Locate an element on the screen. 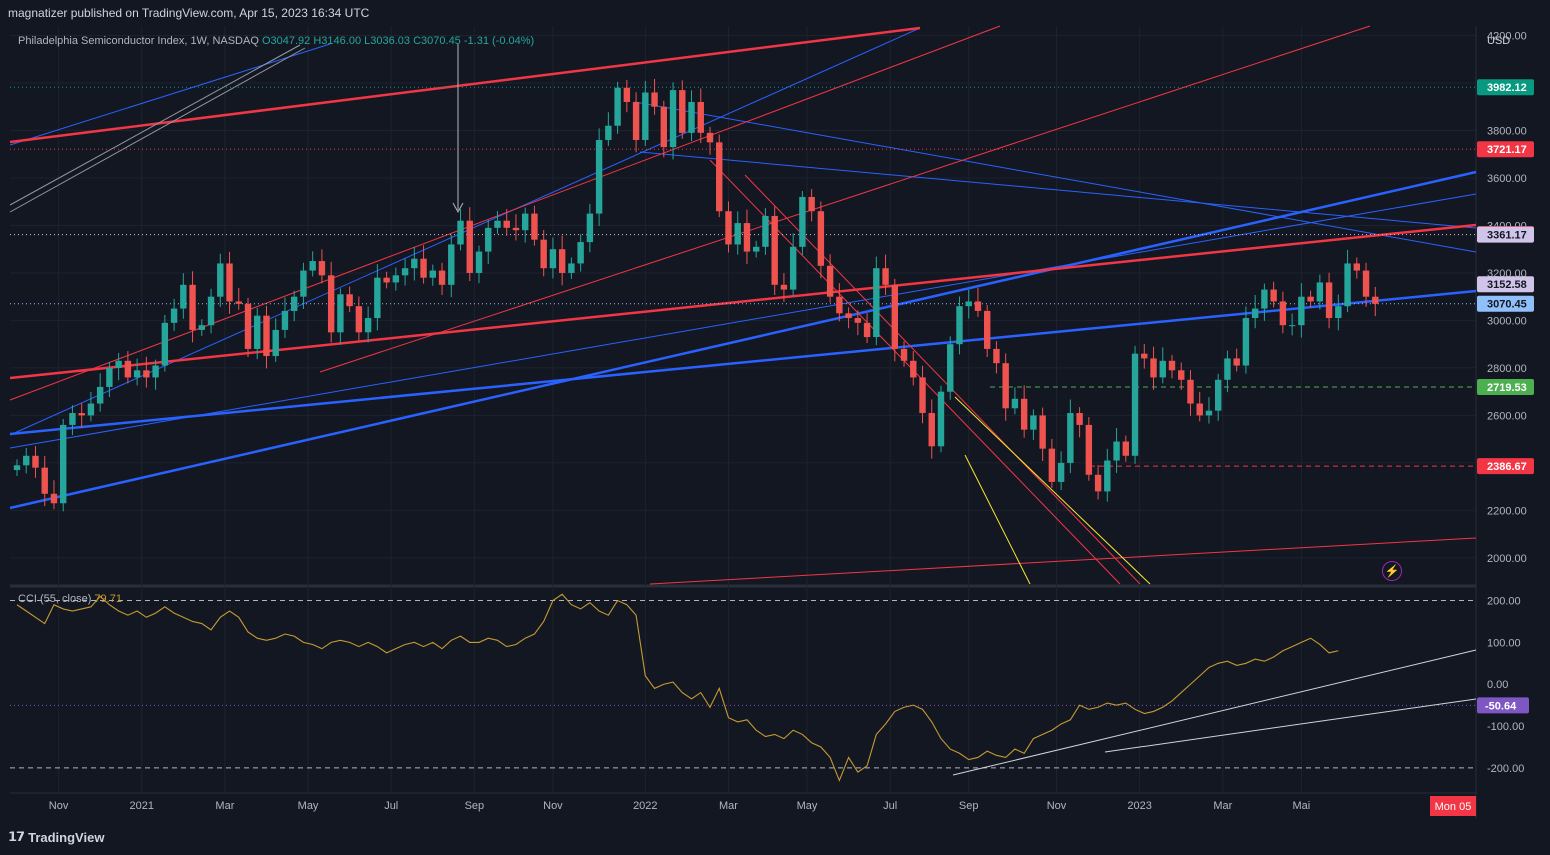 This screenshot has width=1550, height=855. low-value: L3036.03 is located at coordinates (387, 41).